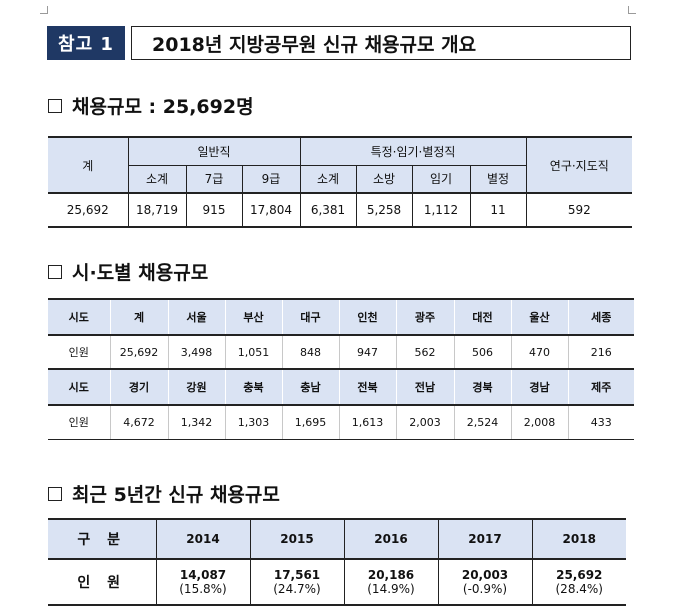  What do you see at coordinates (310, 422) in the screenshot?
I see `table-cell: 1,695` at bounding box center [310, 422].